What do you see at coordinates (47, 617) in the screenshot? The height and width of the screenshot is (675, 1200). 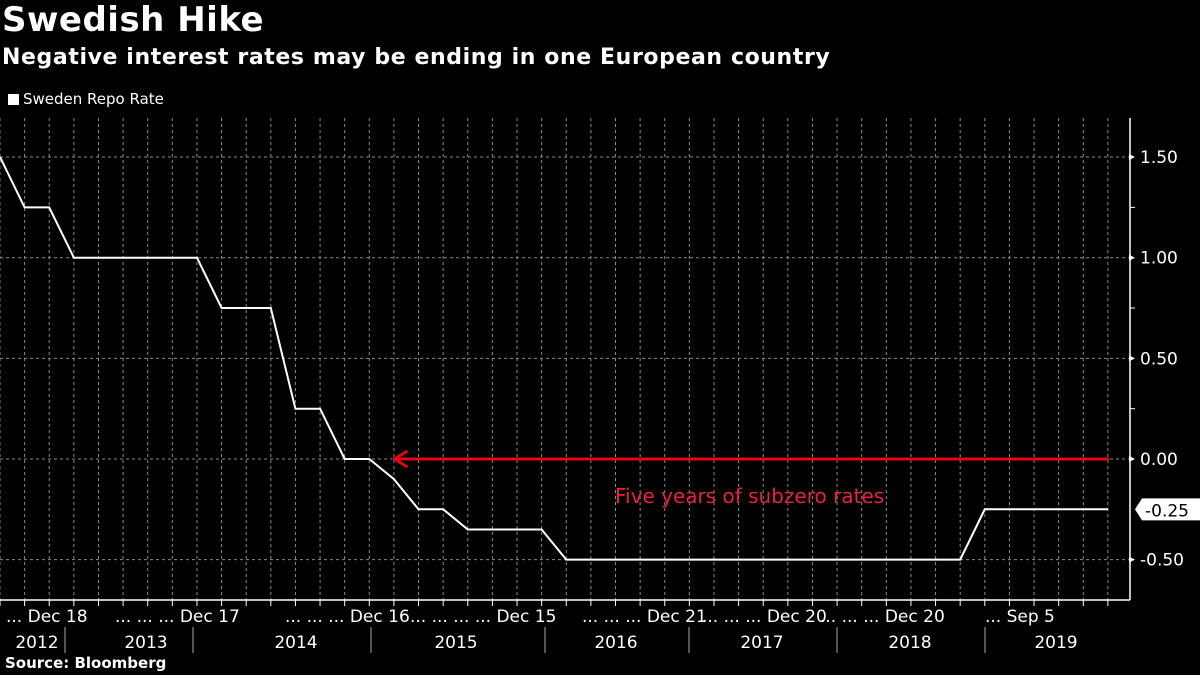 I see `x-tick-label: ... Dec 18` at bounding box center [47, 617].